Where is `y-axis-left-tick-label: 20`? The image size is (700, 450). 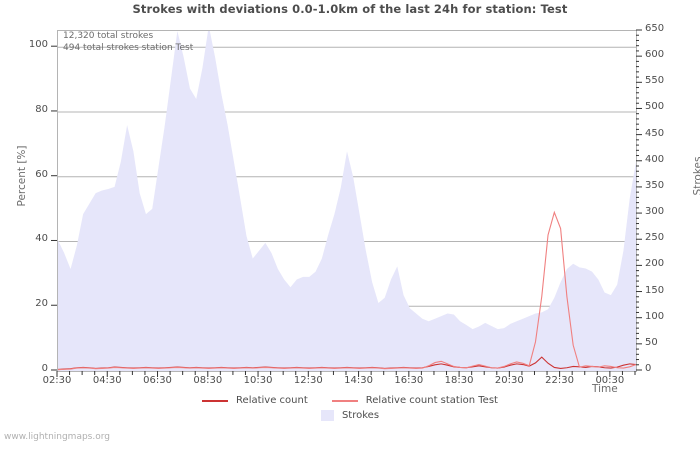 y-axis-left-tick-label: 20 is located at coordinates (41, 304).